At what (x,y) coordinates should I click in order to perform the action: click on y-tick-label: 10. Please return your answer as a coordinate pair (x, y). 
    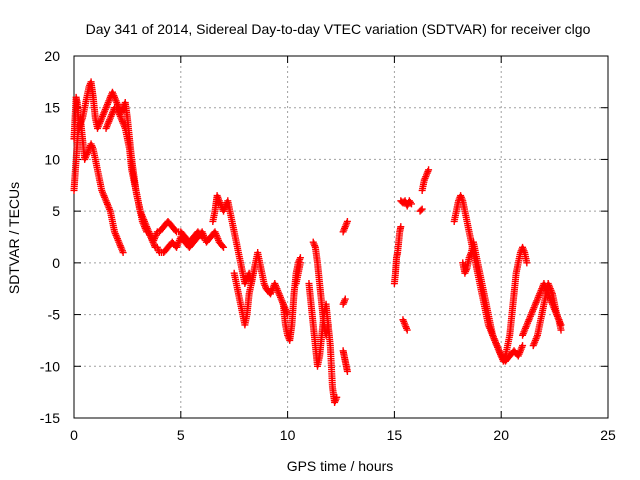
    Looking at the image, I should click on (52, 159).